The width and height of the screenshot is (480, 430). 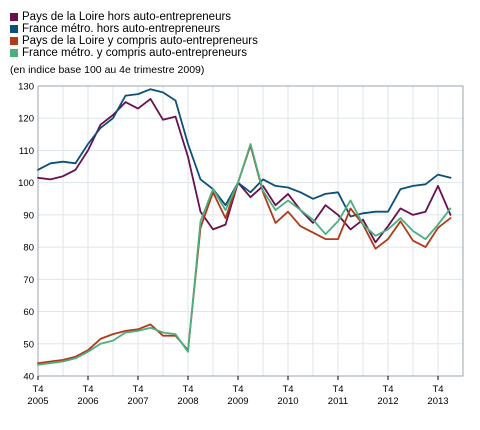 I want to click on y-tick-label: 110, so click(x=26, y=151).